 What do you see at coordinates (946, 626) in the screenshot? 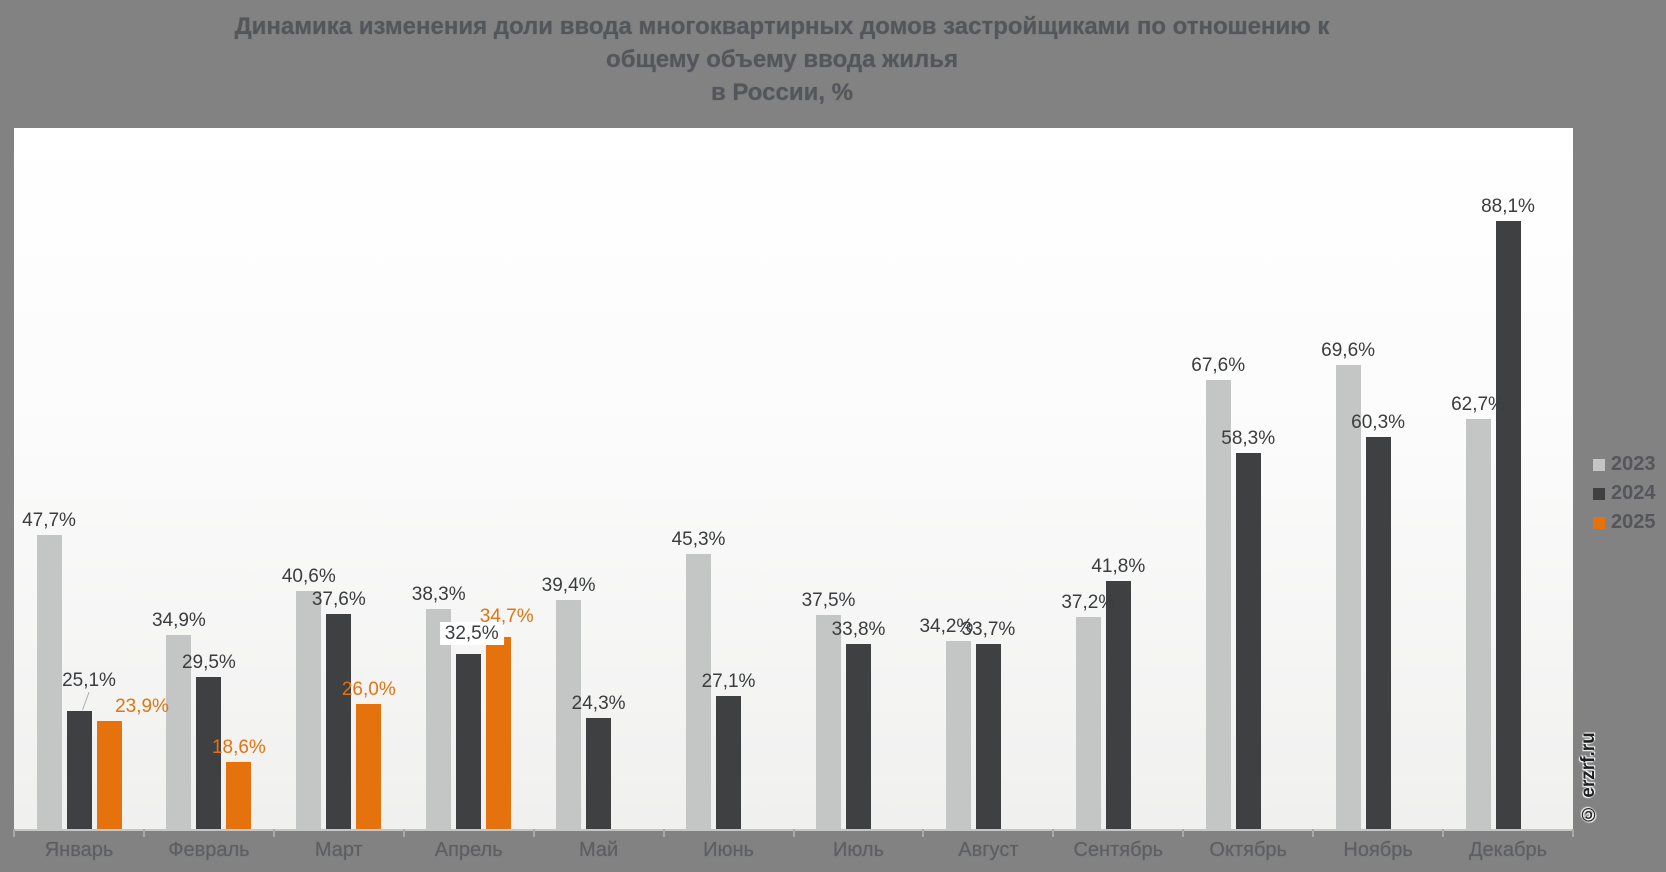
I see `bar-value-label: 34,2%` at bounding box center [946, 626].